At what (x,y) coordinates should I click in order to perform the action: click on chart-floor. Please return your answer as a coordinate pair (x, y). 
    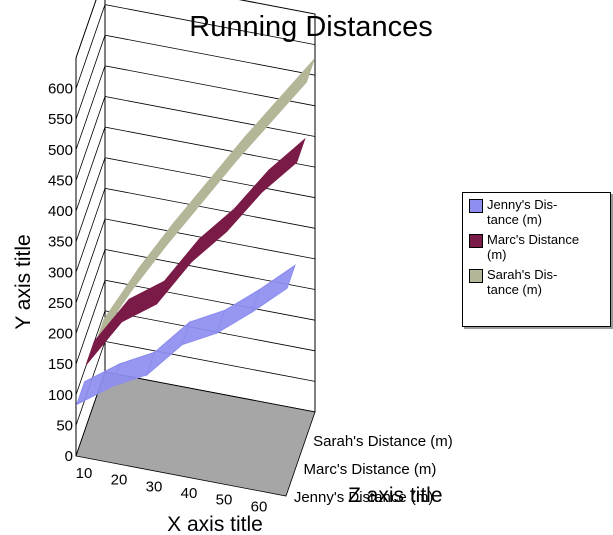
    Looking at the image, I should click on (195, 434).